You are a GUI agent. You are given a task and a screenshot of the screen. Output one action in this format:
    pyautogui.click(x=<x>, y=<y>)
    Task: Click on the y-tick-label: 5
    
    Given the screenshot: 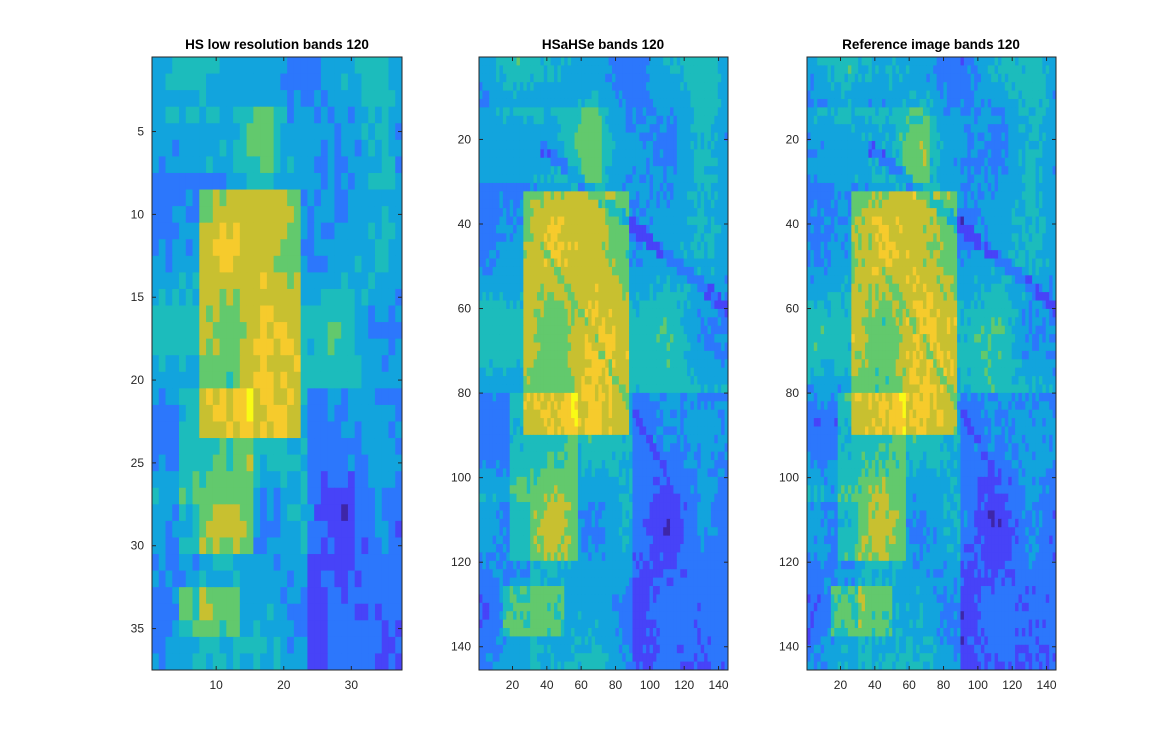 What is the action you would take?
    pyautogui.click(x=140, y=132)
    